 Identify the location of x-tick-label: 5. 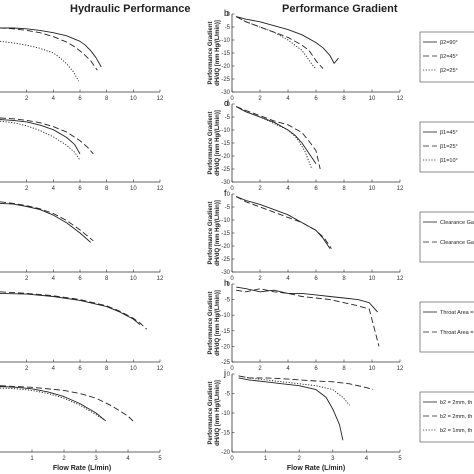
(400, 459).